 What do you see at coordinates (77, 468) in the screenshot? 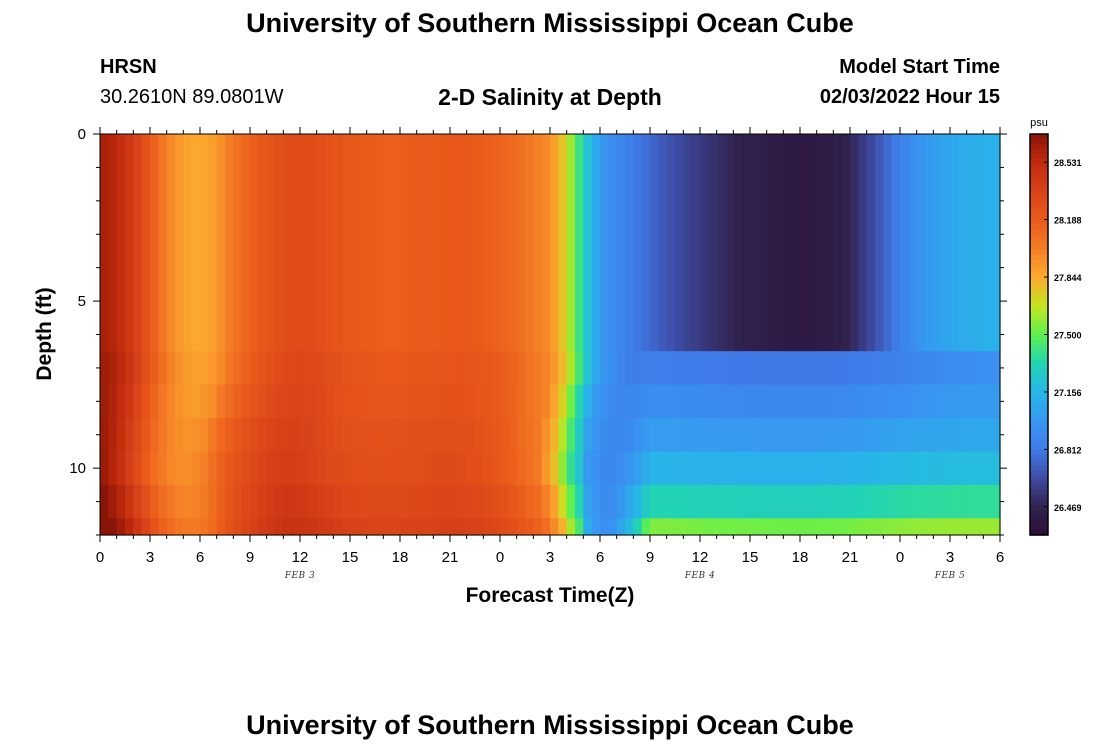
I see `y-tick-label: 10` at bounding box center [77, 468].